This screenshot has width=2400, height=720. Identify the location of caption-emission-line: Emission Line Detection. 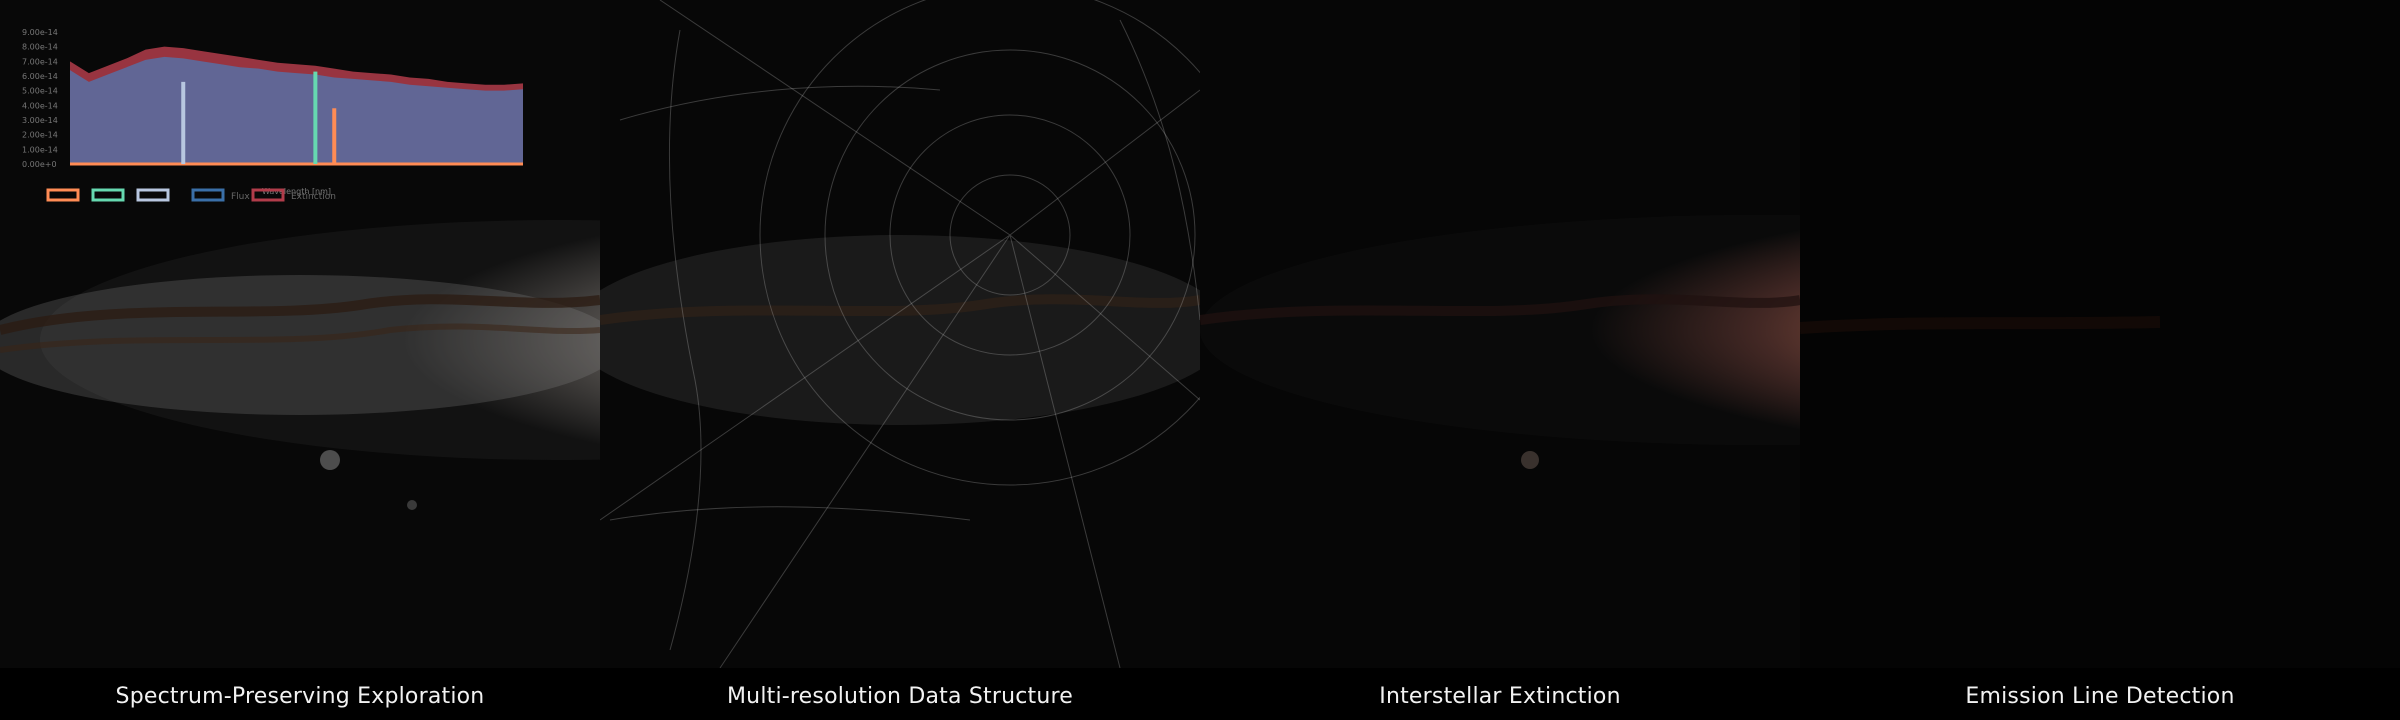
(2100, 696).